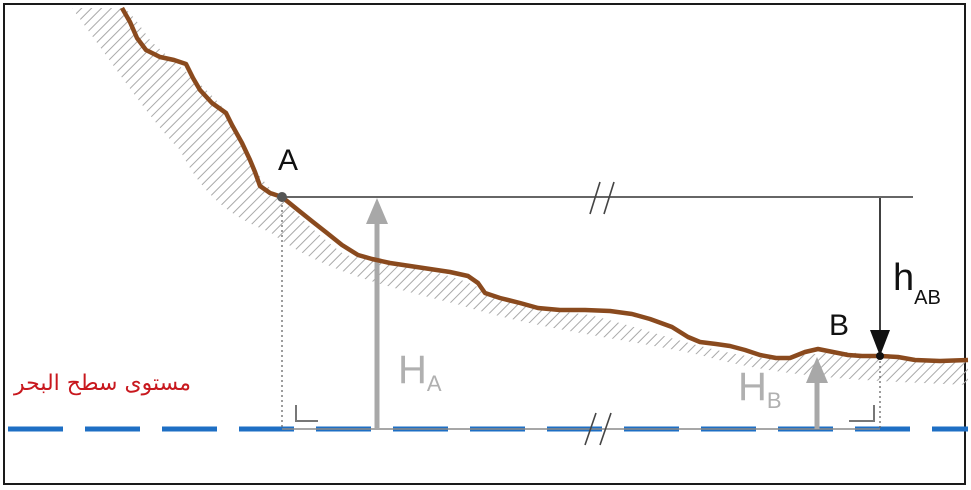 This screenshot has width=971, height=490. I want to click on point-a-marker, so click(282, 197).